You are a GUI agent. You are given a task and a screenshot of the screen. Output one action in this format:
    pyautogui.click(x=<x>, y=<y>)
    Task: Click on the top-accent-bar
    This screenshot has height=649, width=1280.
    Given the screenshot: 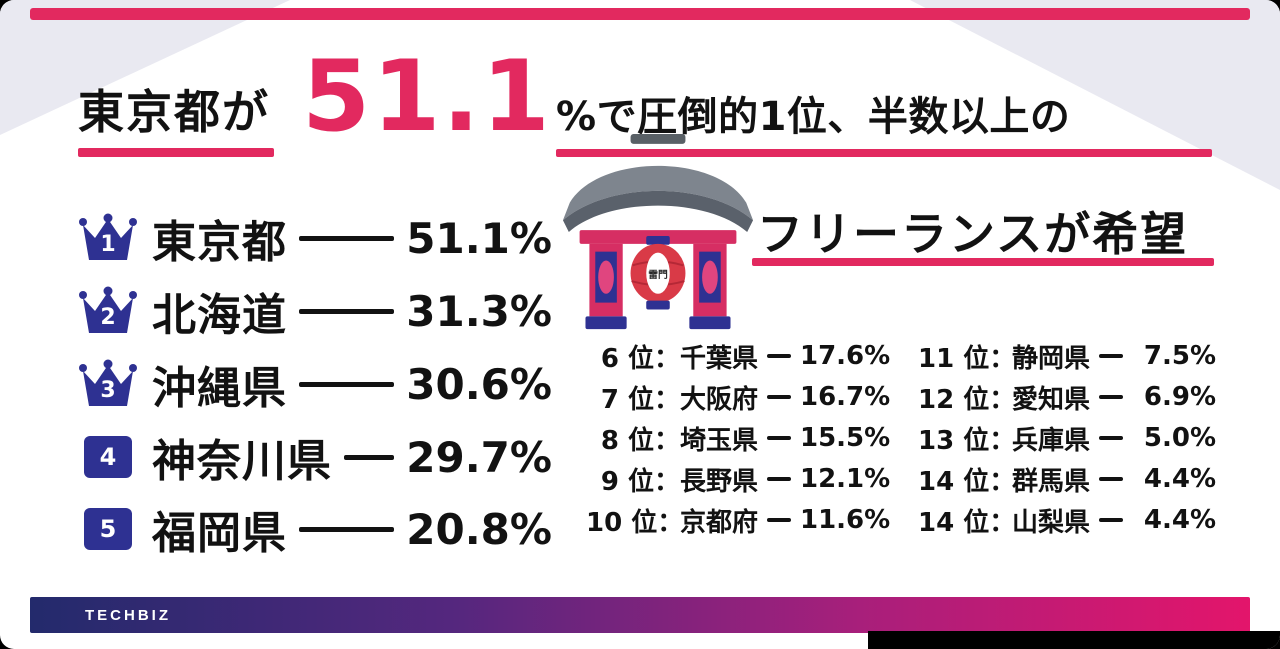 What is the action you would take?
    pyautogui.click(x=640, y=14)
    